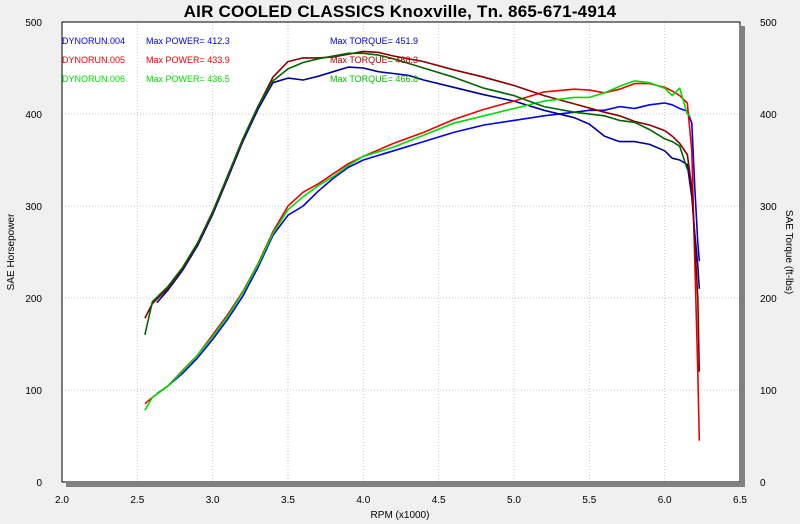 The image size is (800, 524). I want to click on y2-tick-label: 400, so click(768, 115).